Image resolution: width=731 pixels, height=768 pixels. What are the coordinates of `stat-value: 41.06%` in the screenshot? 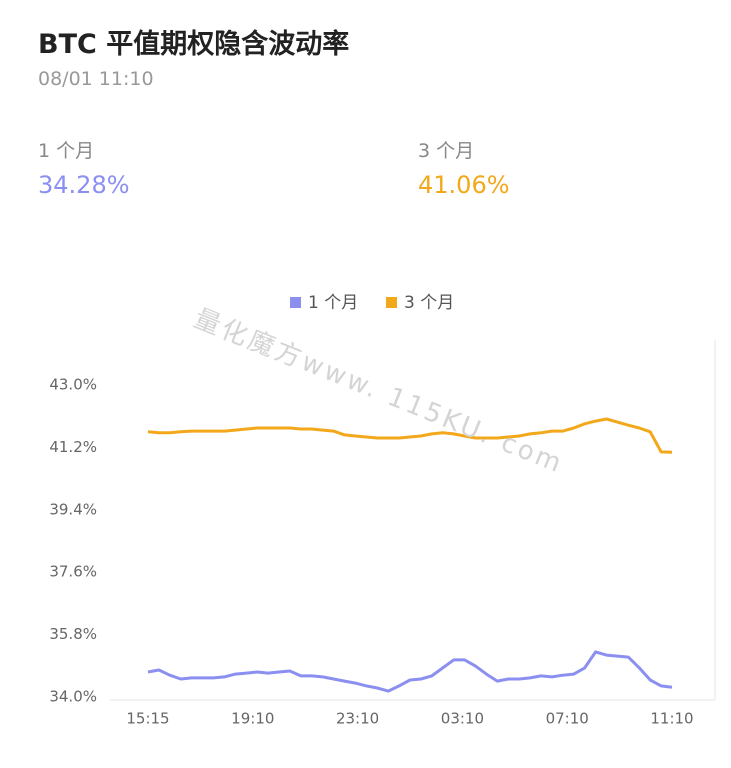 It's located at (464, 185).